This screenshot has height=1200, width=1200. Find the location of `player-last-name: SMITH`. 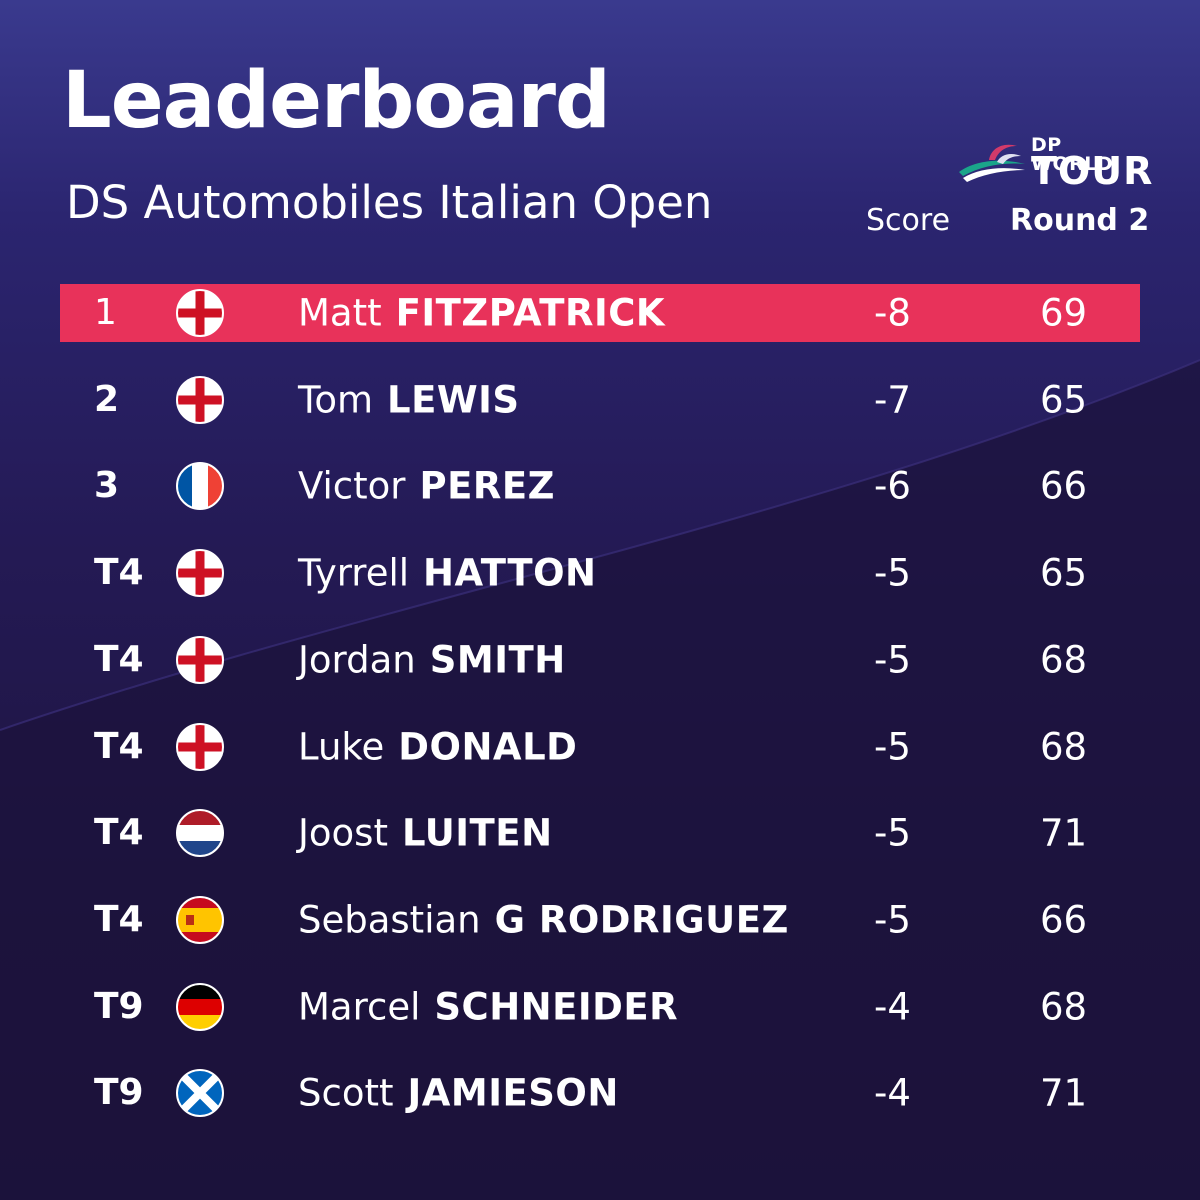

player-last-name: SMITH is located at coordinates (497, 660).